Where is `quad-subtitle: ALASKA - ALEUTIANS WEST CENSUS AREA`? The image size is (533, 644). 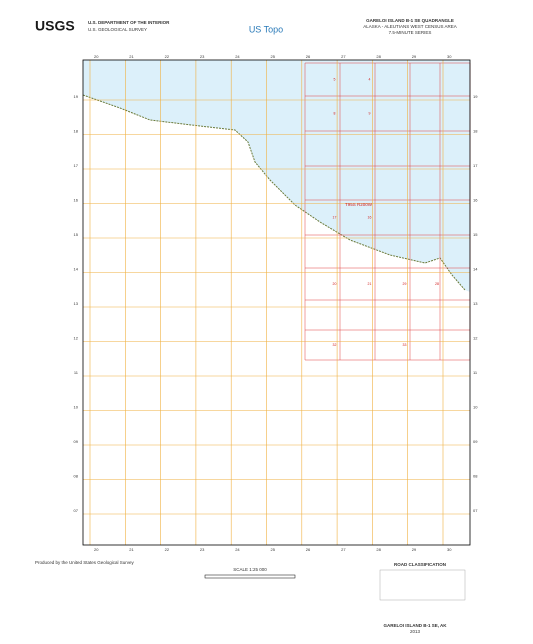 quad-subtitle: ALASKA - ALEUTIANS WEST CENSUS AREA is located at coordinates (409, 26).